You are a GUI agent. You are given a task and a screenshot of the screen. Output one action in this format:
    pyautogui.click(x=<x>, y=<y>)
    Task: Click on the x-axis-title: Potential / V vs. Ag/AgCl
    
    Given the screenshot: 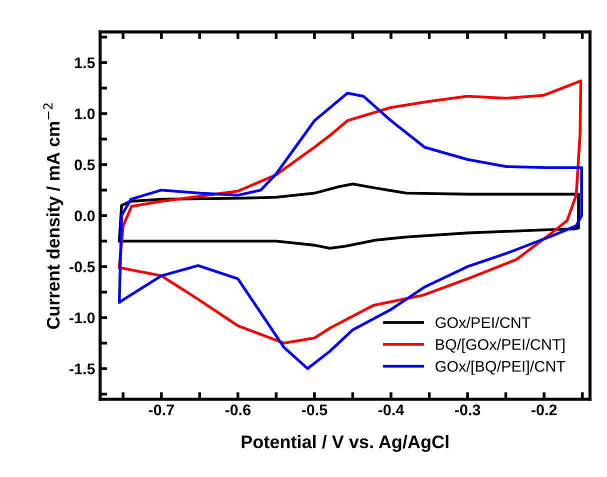 What is the action you would take?
    pyautogui.click(x=345, y=443)
    